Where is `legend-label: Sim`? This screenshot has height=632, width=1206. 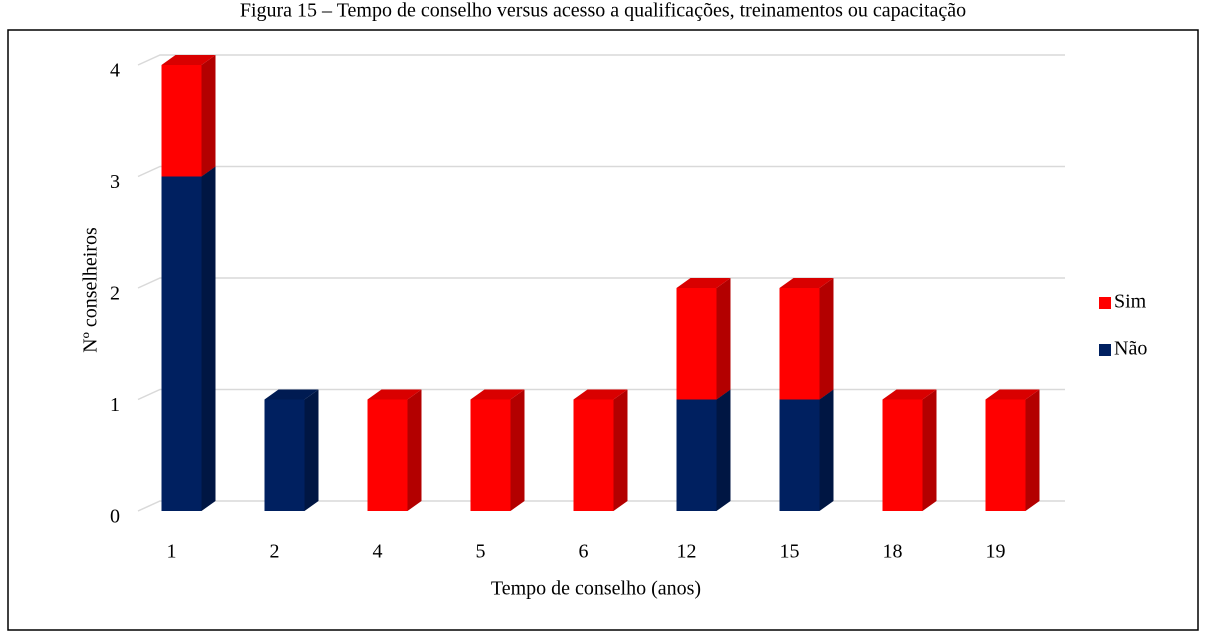
legend-label: Sim is located at coordinates (1130, 302).